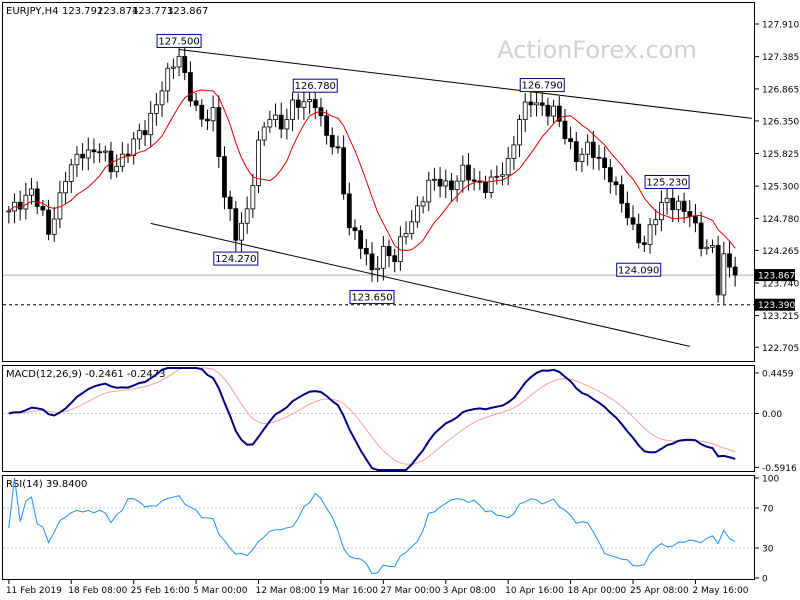 This screenshot has width=800, height=600. I want to click on time-tick-label: 18 Feb 08:00, so click(97, 591).